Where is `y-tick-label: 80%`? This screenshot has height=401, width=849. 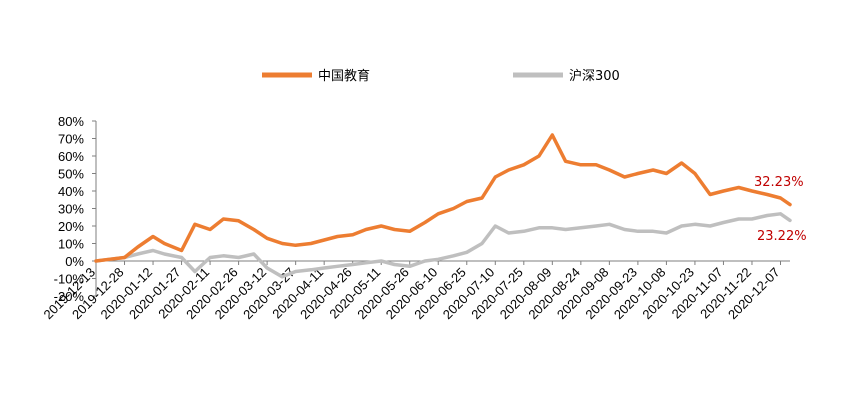 y-tick-label: 80% is located at coordinates (71, 121).